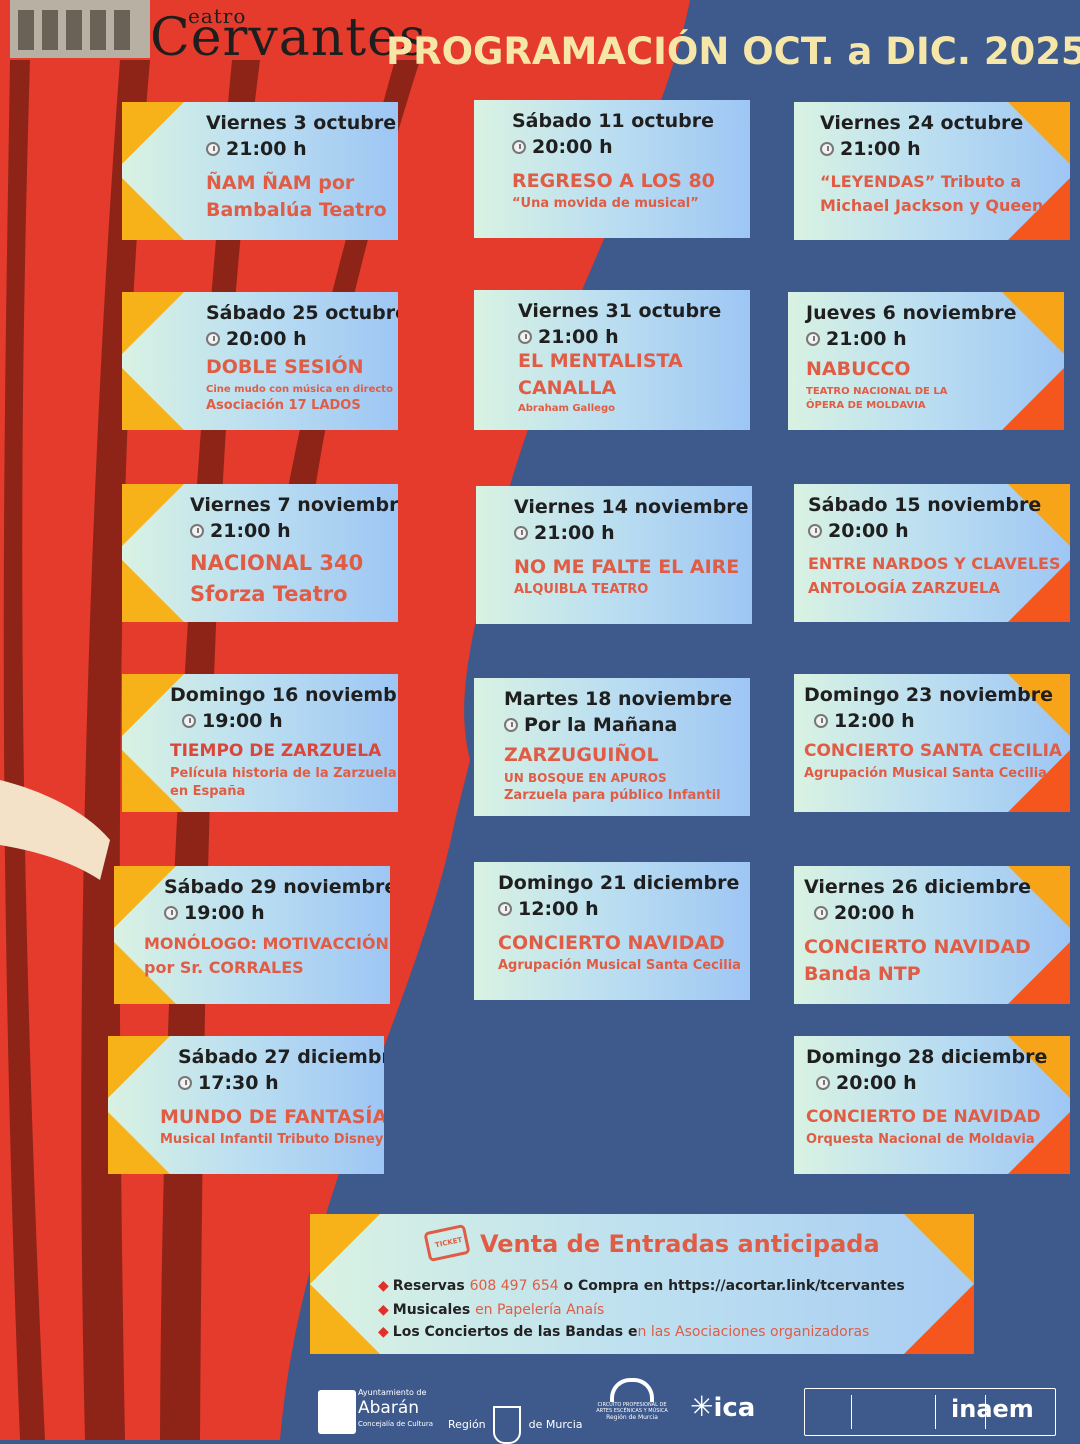  Describe the element at coordinates (601, 725) in the screenshot. I see `event-time: Por la Mañana` at that location.